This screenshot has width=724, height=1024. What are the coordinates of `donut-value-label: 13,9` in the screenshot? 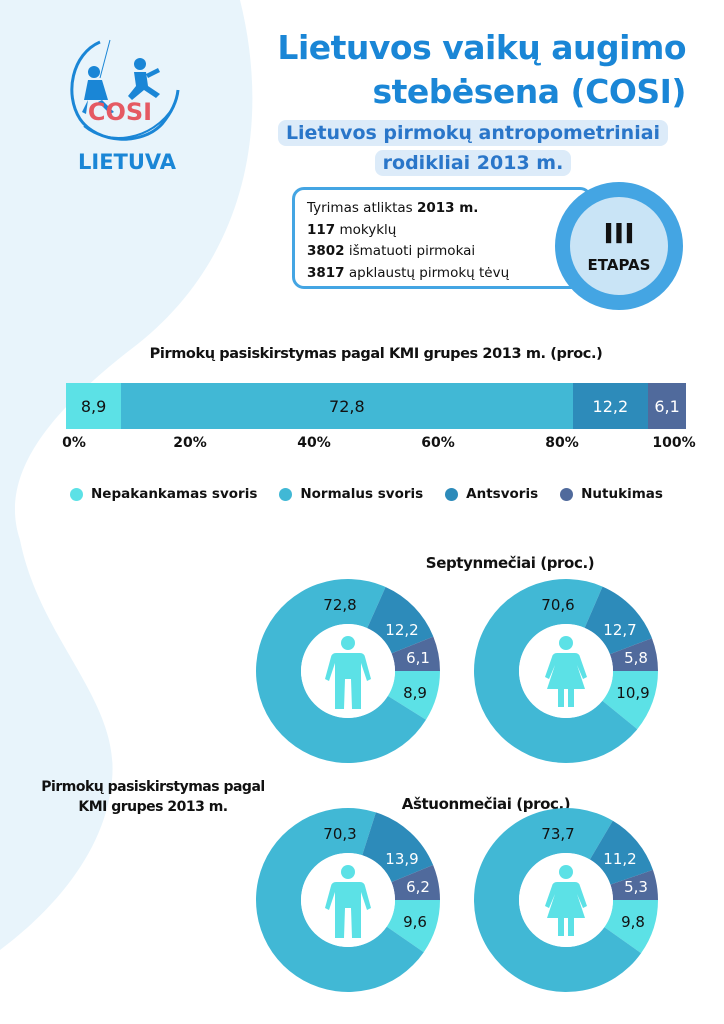 It's located at (402, 859).